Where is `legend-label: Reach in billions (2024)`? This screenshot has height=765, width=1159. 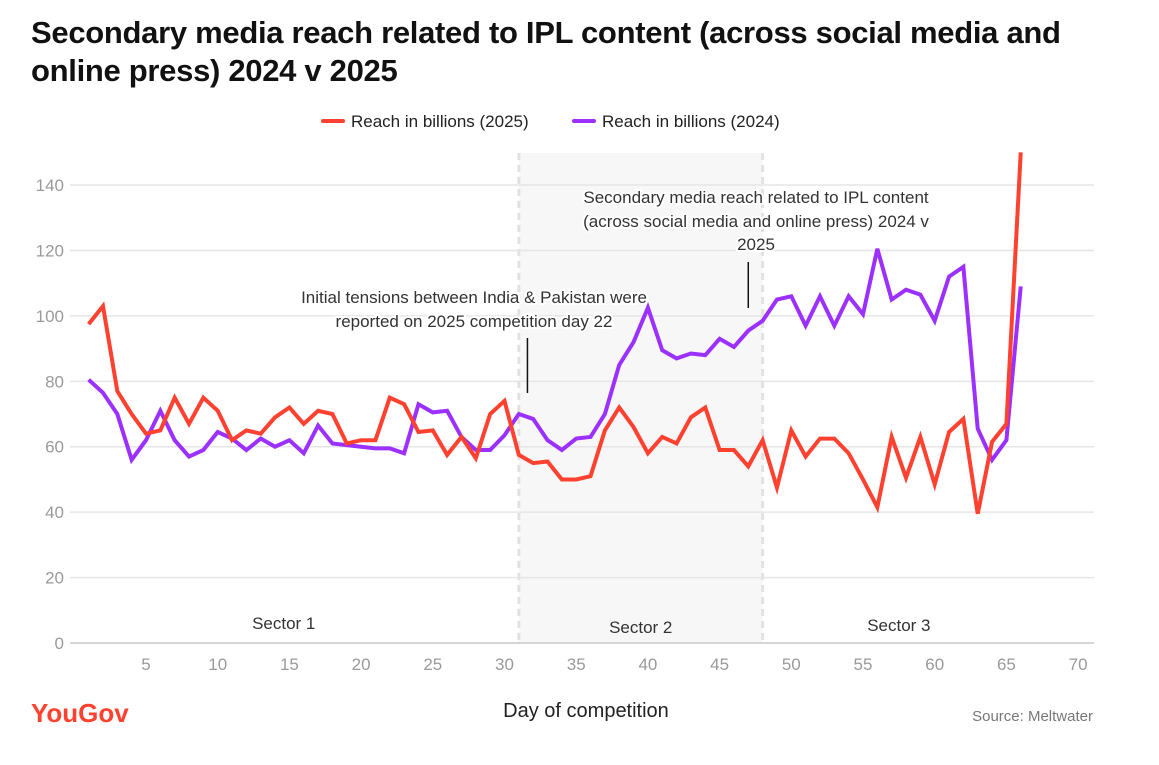 legend-label: Reach in billions (2024) is located at coordinates (691, 121).